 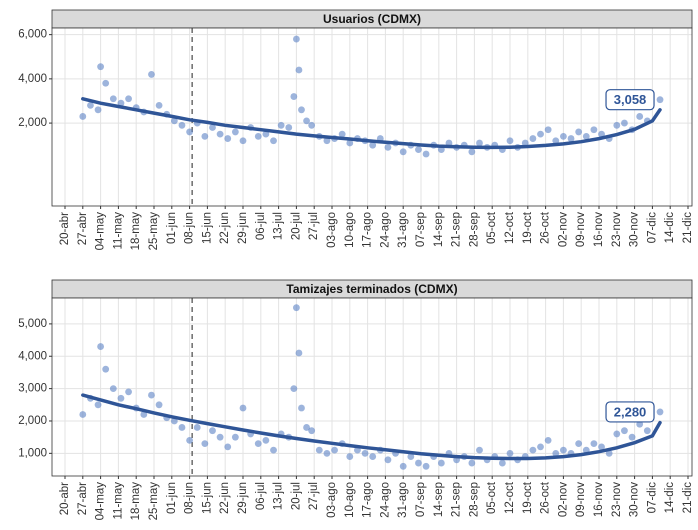 What do you see at coordinates (32, 453) in the screenshot?
I see `y-tick-label: 1,000` at bounding box center [32, 453].